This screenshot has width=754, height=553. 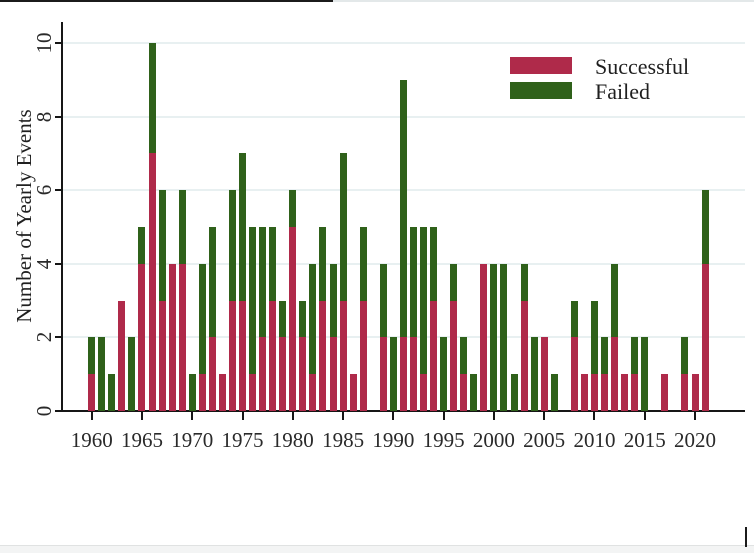 I want to click on bar-successful-1971, so click(x=202, y=392).